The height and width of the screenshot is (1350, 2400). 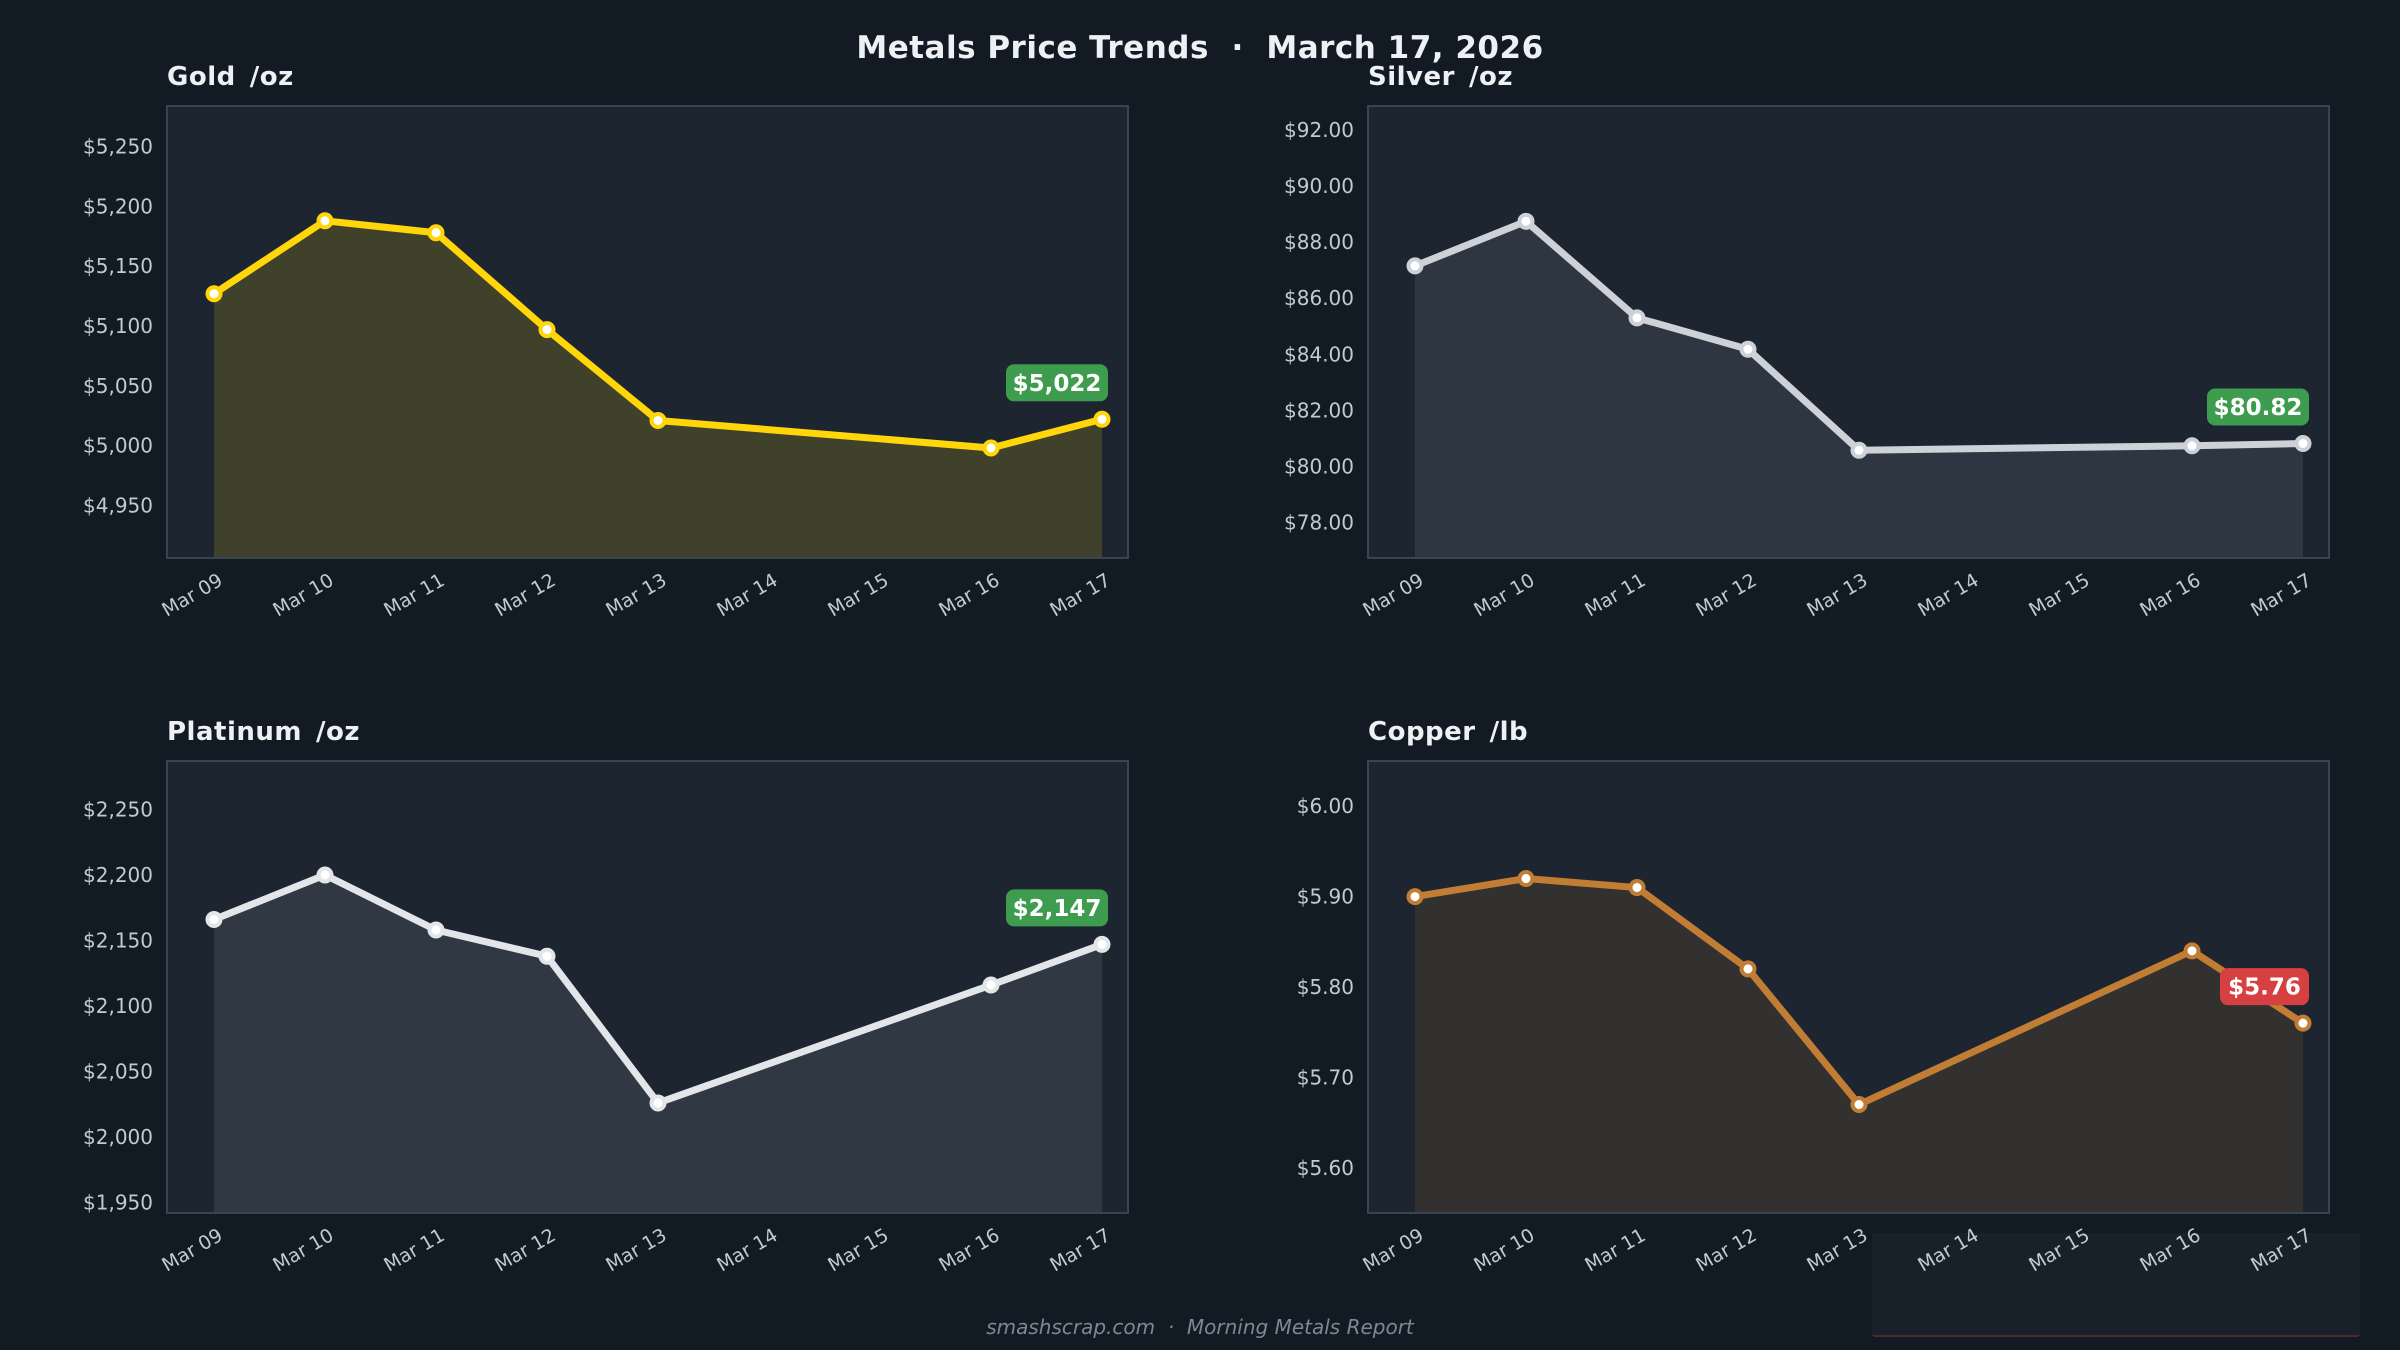 I want to click on y-tick-label: $80.00, so click(x=1319, y=467).